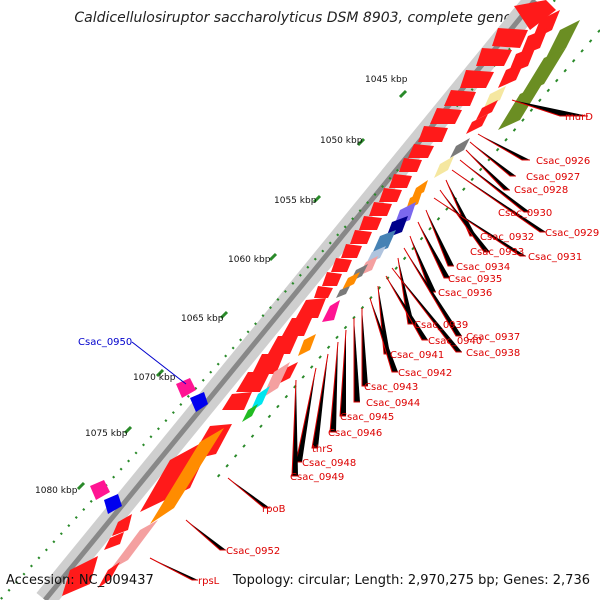 The height and width of the screenshot is (600, 600). What do you see at coordinates (579, 117) in the screenshot?
I see `gene-label: murD` at bounding box center [579, 117].